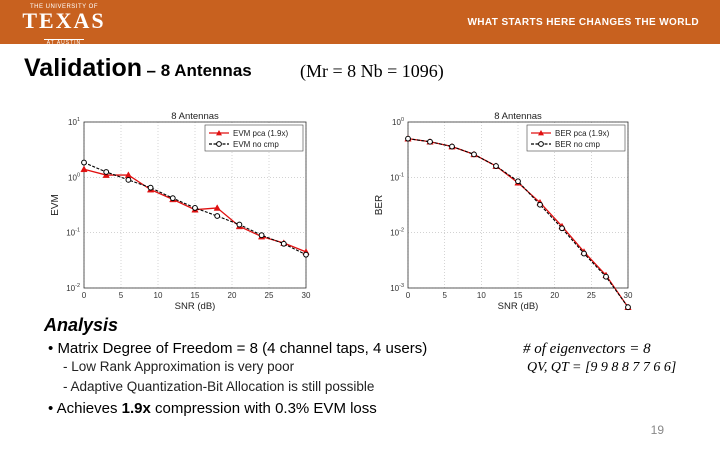 This screenshot has width=720, height=450. What do you see at coordinates (583, 22) in the screenshot?
I see `tagline: WHAT STARTS HERE CHANGES THE WORLD` at bounding box center [583, 22].